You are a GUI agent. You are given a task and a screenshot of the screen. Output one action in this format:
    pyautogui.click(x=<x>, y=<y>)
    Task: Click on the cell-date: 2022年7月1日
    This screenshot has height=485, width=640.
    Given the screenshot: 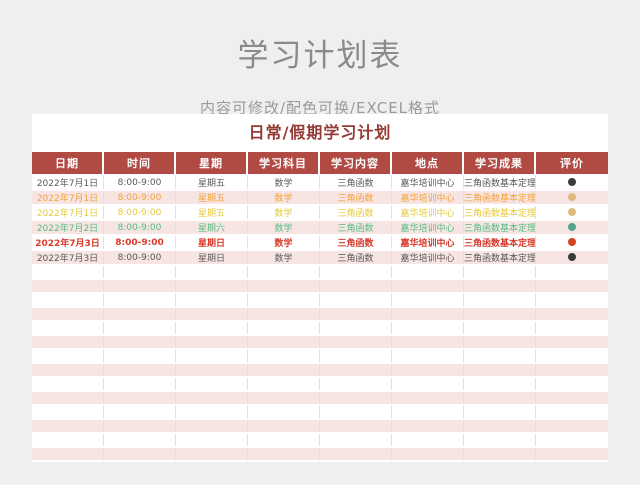 What is the action you would take?
    pyautogui.click(x=68, y=212)
    